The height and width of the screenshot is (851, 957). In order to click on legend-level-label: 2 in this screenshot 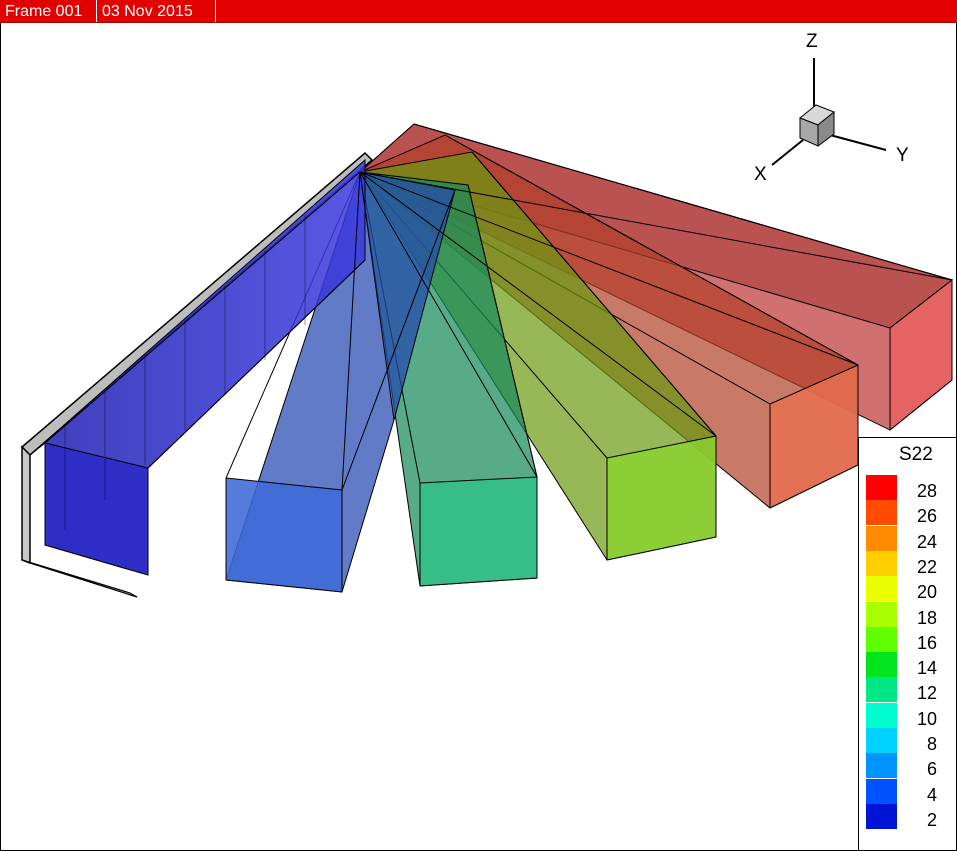, I will do `click(931, 819)`.